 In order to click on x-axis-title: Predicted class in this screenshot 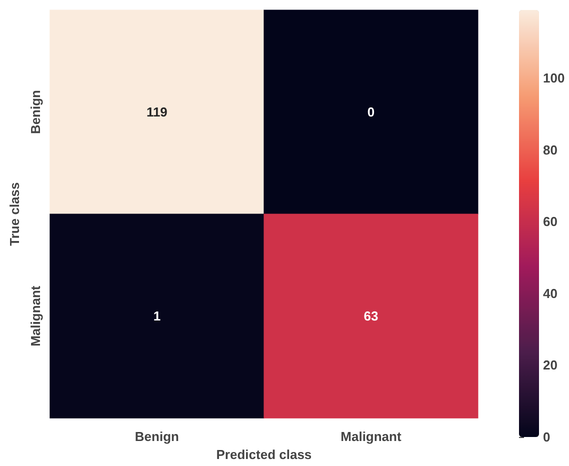, I will do `click(264, 454)`.